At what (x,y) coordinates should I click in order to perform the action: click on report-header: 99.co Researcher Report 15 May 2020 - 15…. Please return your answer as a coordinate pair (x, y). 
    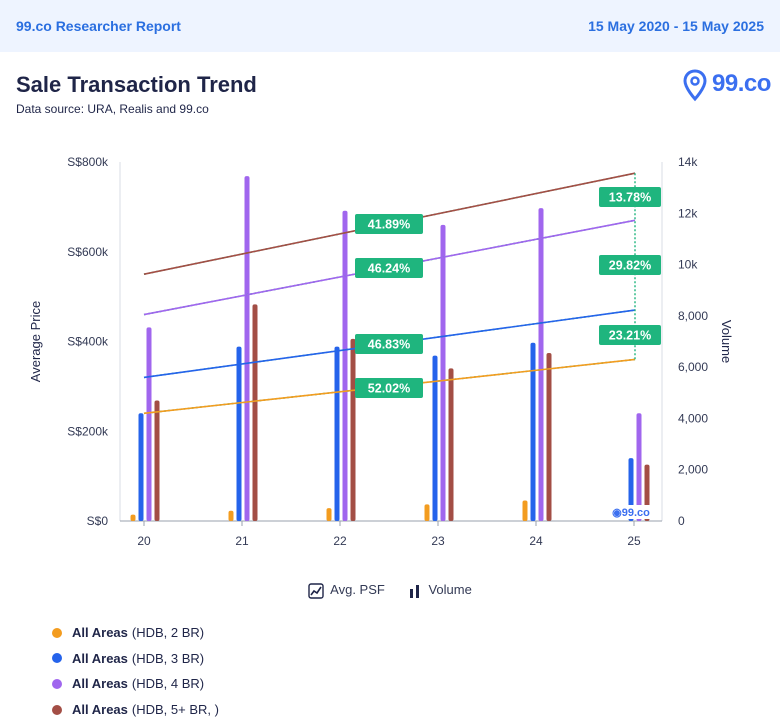
    Looking at the image, I should click on (390, 26).